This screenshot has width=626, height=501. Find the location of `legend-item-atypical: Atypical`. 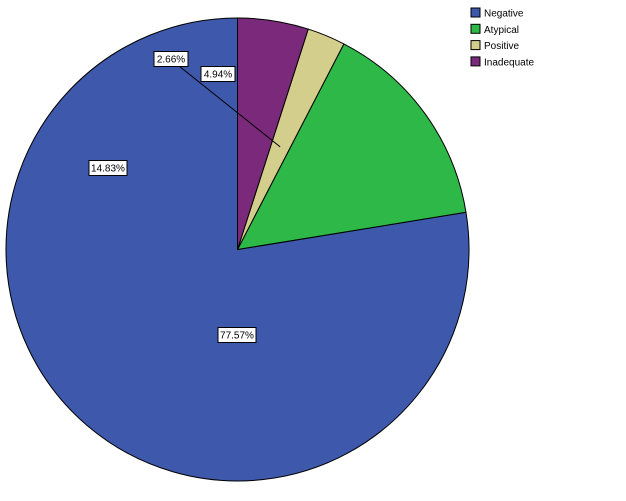

legend-item-atypical: Atypical is located at coordinates (494, 29).